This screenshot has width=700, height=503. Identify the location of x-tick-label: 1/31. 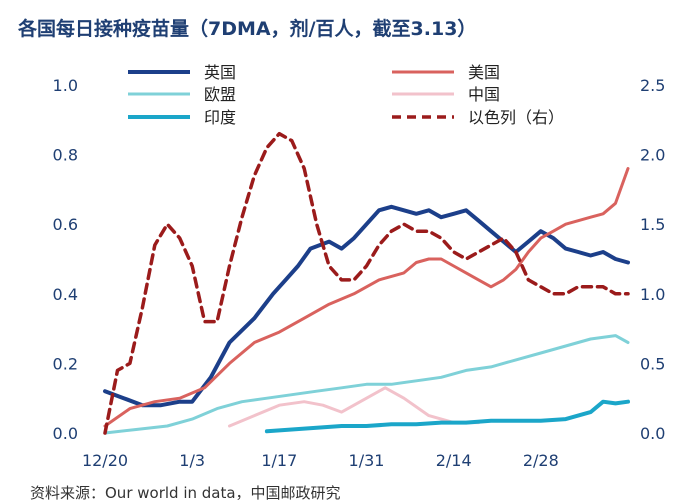
(367, 460).